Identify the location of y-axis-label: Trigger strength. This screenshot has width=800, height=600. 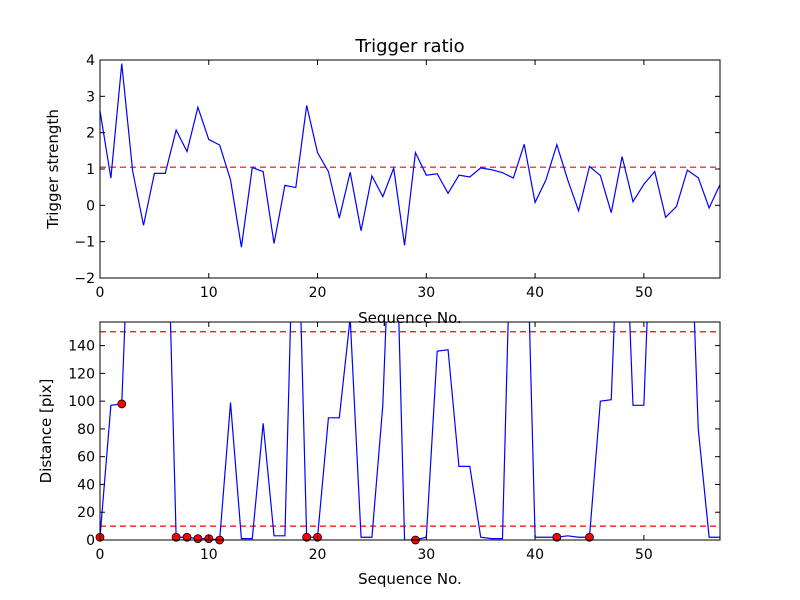
(53, 169).